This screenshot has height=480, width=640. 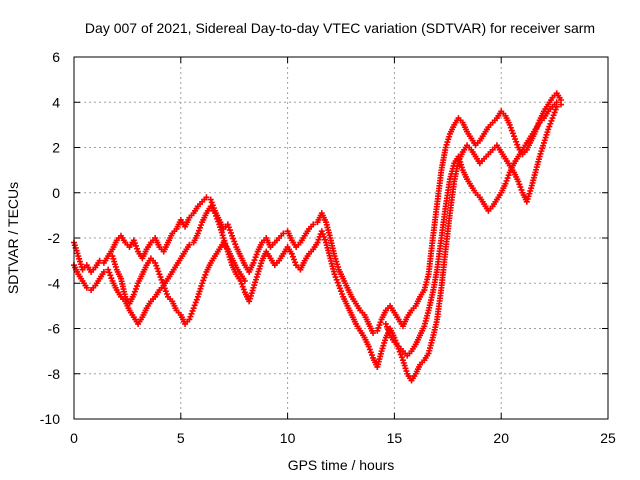 What do you see at coordinates (56, 102) in the screenshot?
I see `y-tick-label: 4` at bounding box center [56, 102].